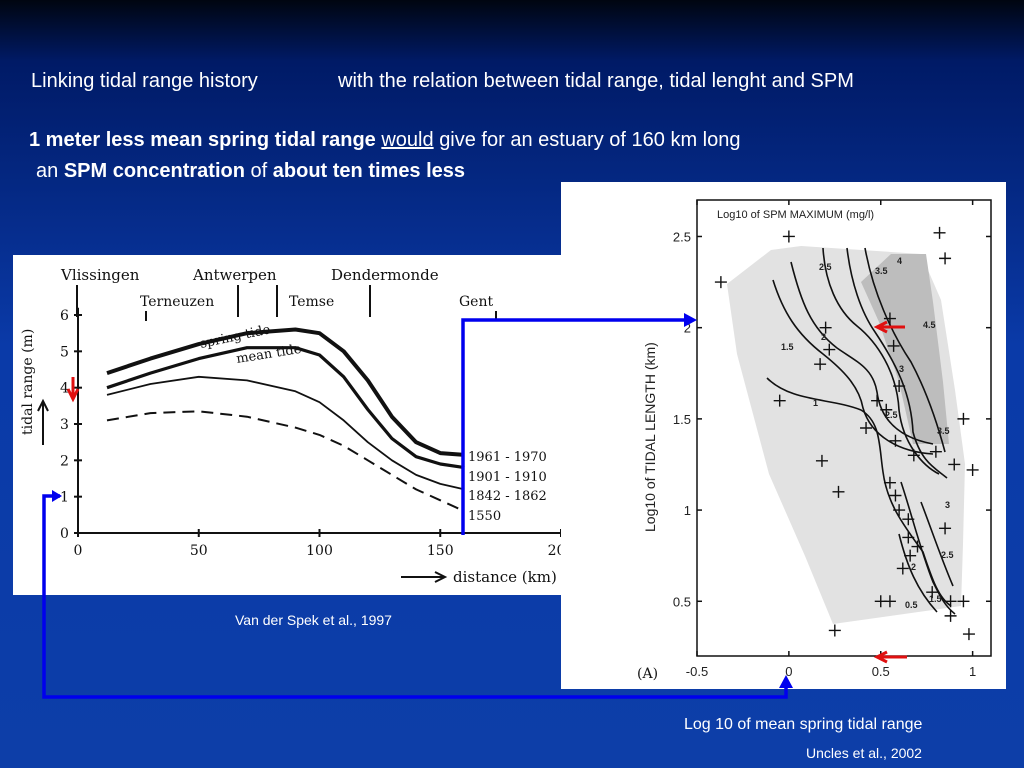 Image resolution: width=1024 pixels, height=768 pixels. I want to click on x-tick-label: 50, so click(199, 551).